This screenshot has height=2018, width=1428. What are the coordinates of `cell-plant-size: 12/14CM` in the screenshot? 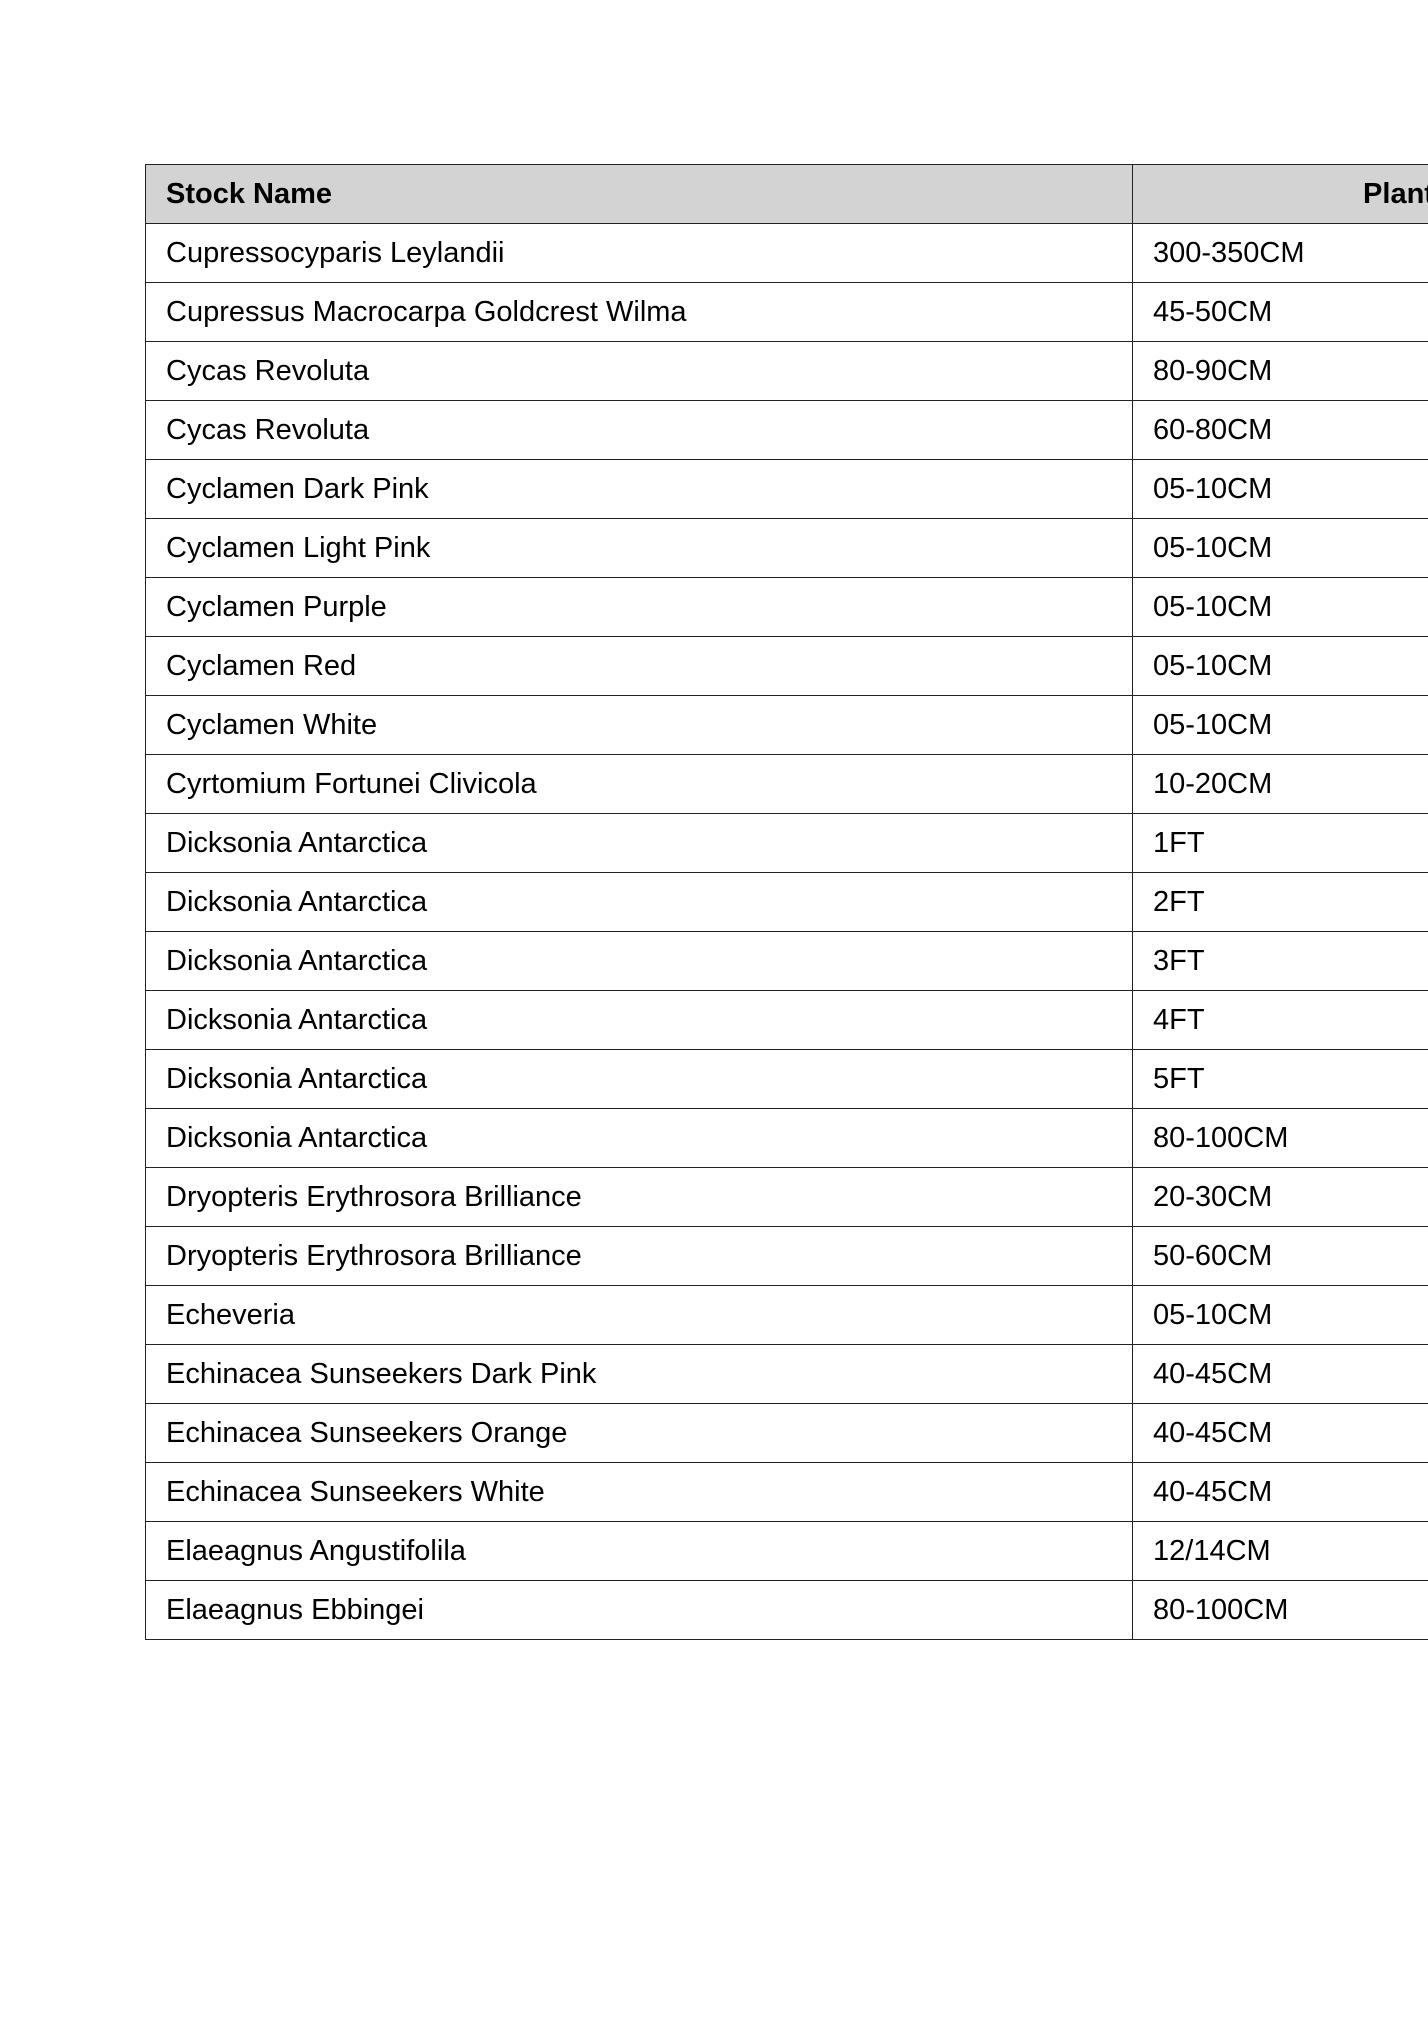 It's located at (1280, 1551).